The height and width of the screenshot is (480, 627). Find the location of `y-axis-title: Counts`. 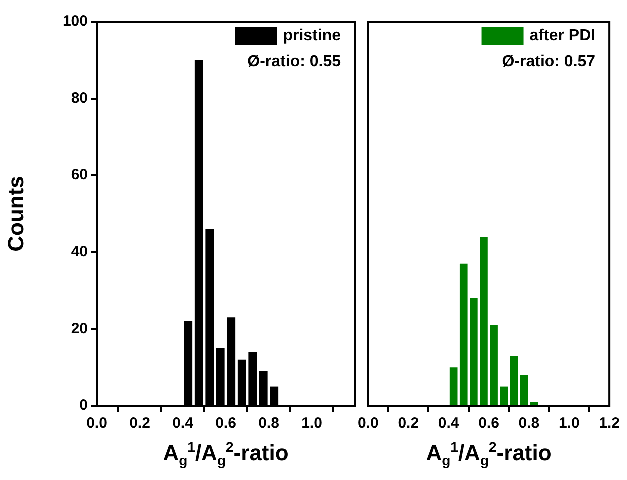

y-axis-title: Counts is located at coordinates (15, 214).